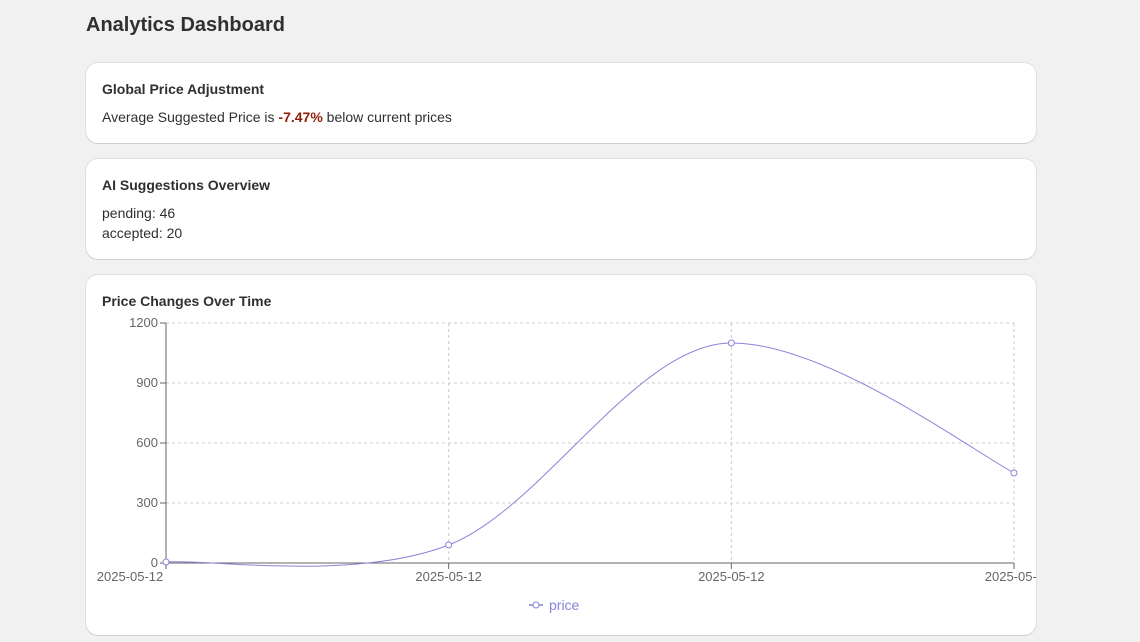  Describe the element at coordinates (183, 89) in the screenshot. I see `price-adjustment-title: Global Price Adjustment` at that location.